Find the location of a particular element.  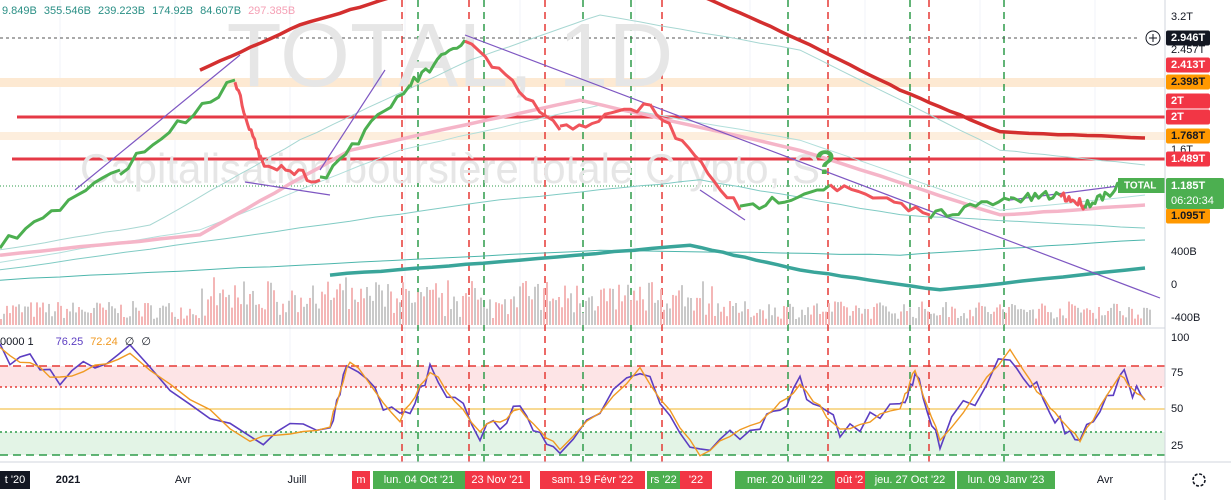

price-label: 400B is located at coordinates (1184, 252).